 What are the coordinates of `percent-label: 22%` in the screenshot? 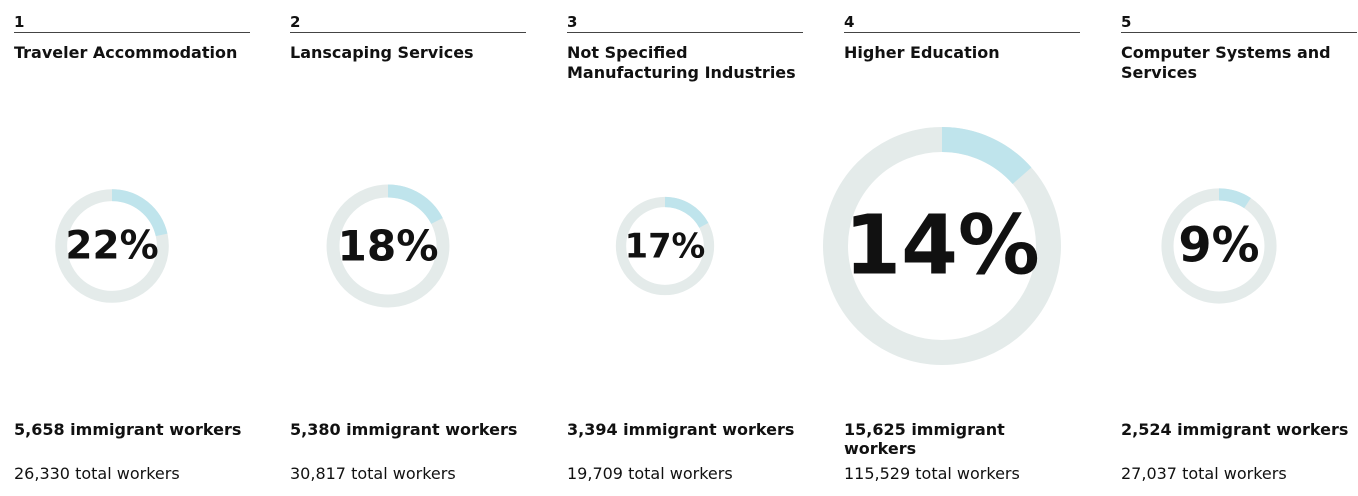 It's located at (111, 246).